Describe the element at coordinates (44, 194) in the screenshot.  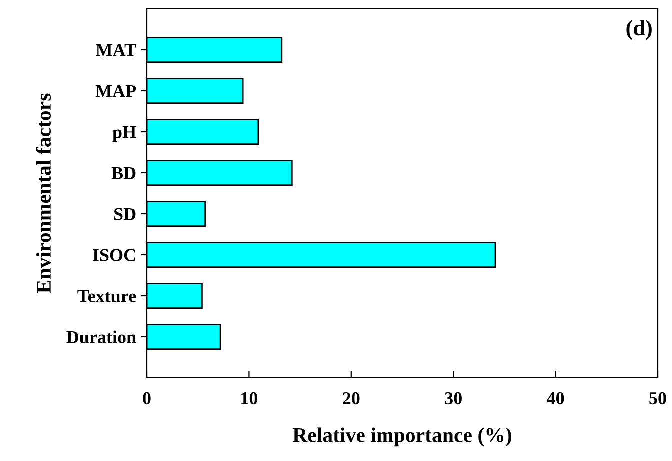
I see `y-axis-title: Environmental factors` at that location.